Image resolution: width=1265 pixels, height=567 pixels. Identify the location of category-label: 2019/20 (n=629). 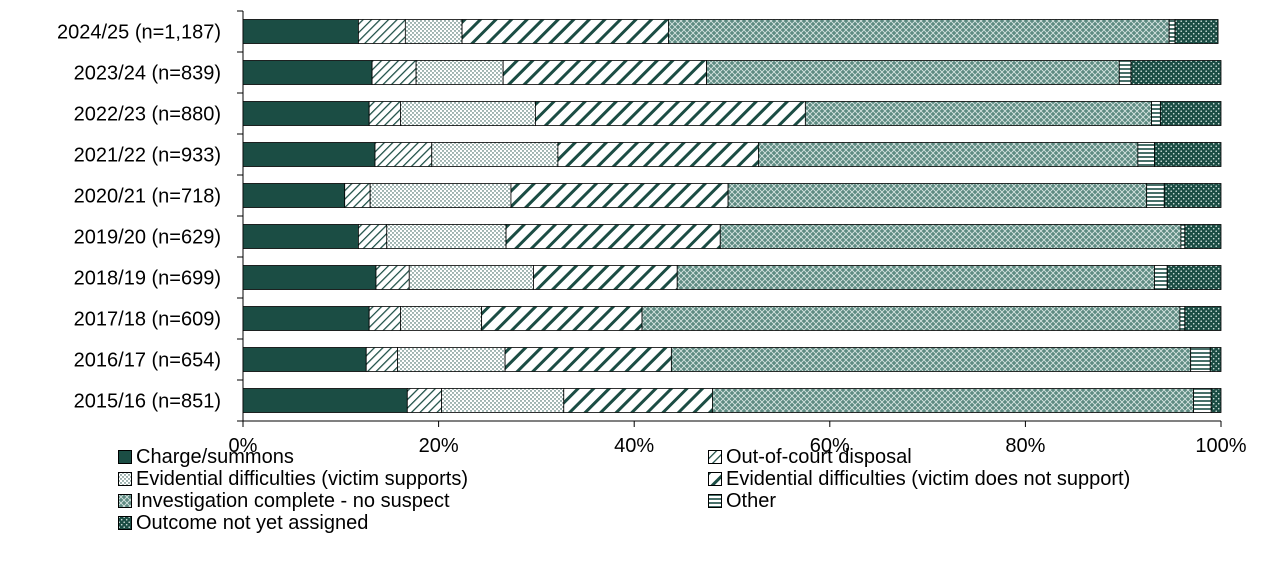
(147, 238).